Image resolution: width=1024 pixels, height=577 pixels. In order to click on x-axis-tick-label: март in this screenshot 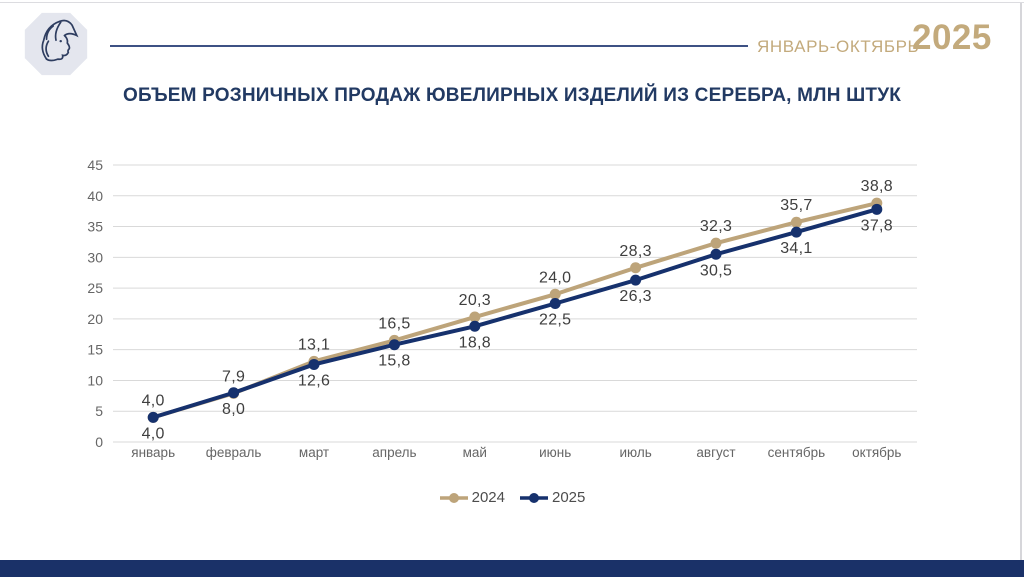, I will do `click(314, 452)`.